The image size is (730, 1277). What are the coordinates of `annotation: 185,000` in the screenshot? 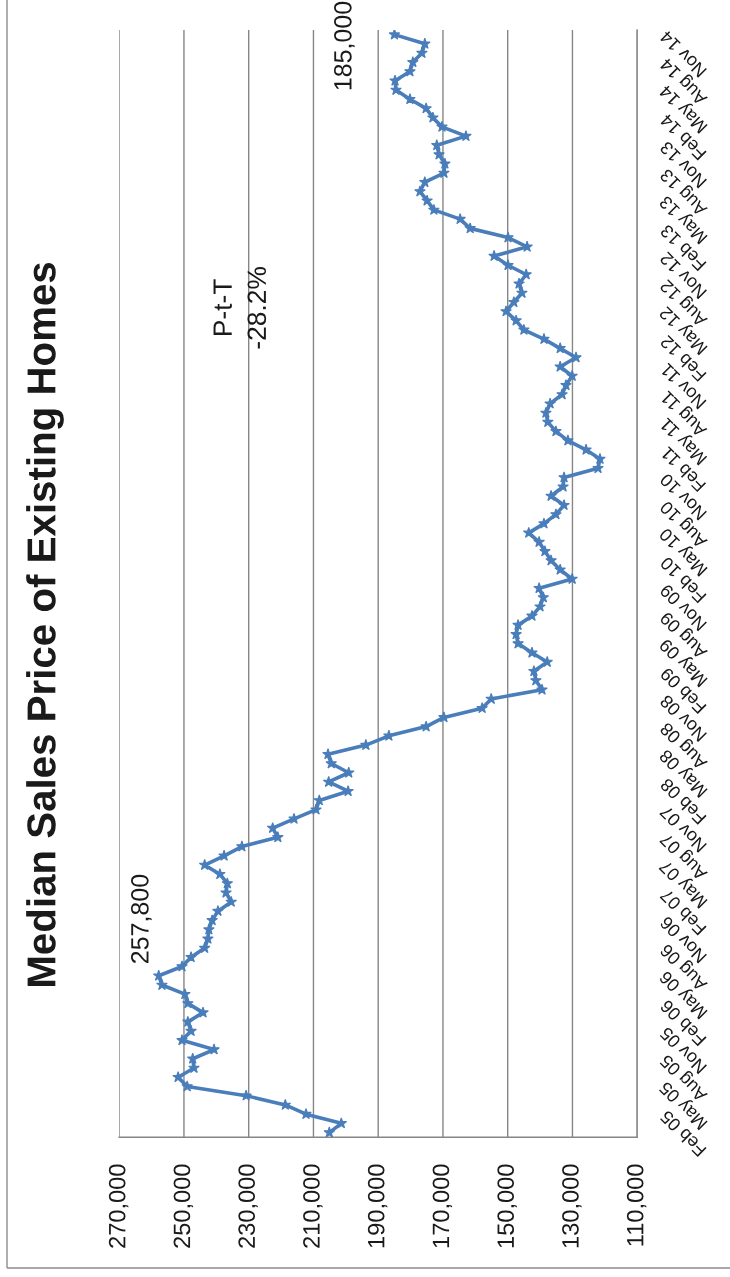 It's located at (344, 45).